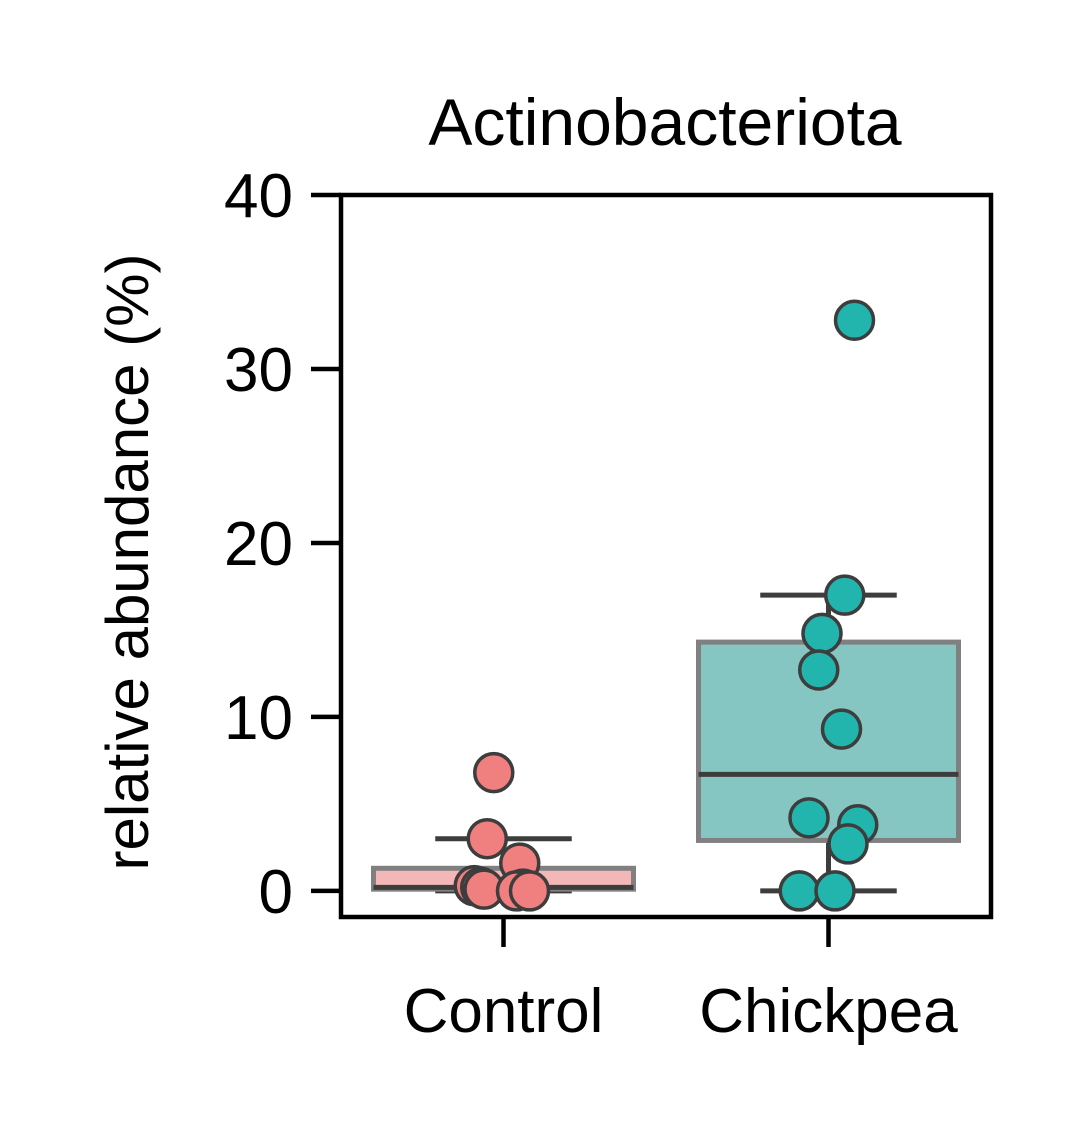 The height and width of the screenshot is (1140, 1080). I want to click on y-tick-label-10: 10, so click(258, 718).